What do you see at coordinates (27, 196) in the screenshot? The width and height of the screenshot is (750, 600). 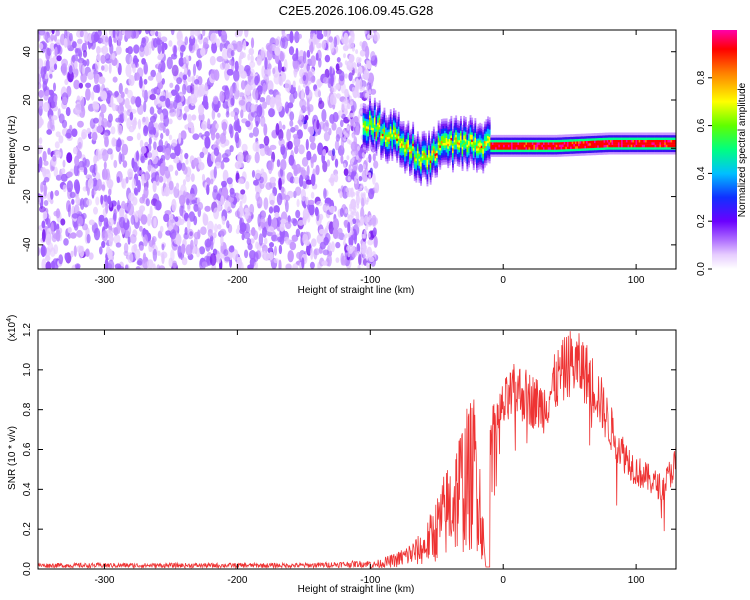 I see `spectrogram-y-tick-label: -20` at bounding box center [27, 196].